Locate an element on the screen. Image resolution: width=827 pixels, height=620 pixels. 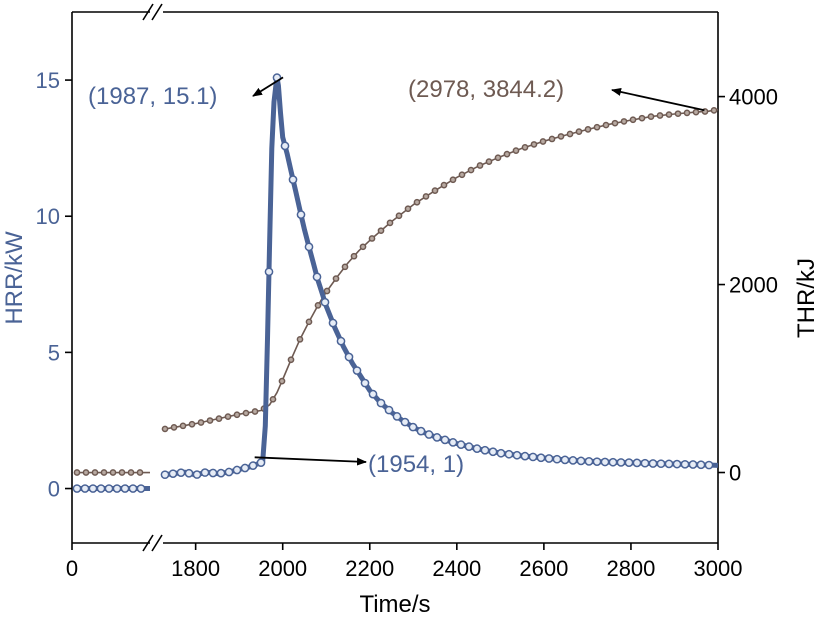
right-y-tick-label: 2000 is located at coordinates (753, 285).